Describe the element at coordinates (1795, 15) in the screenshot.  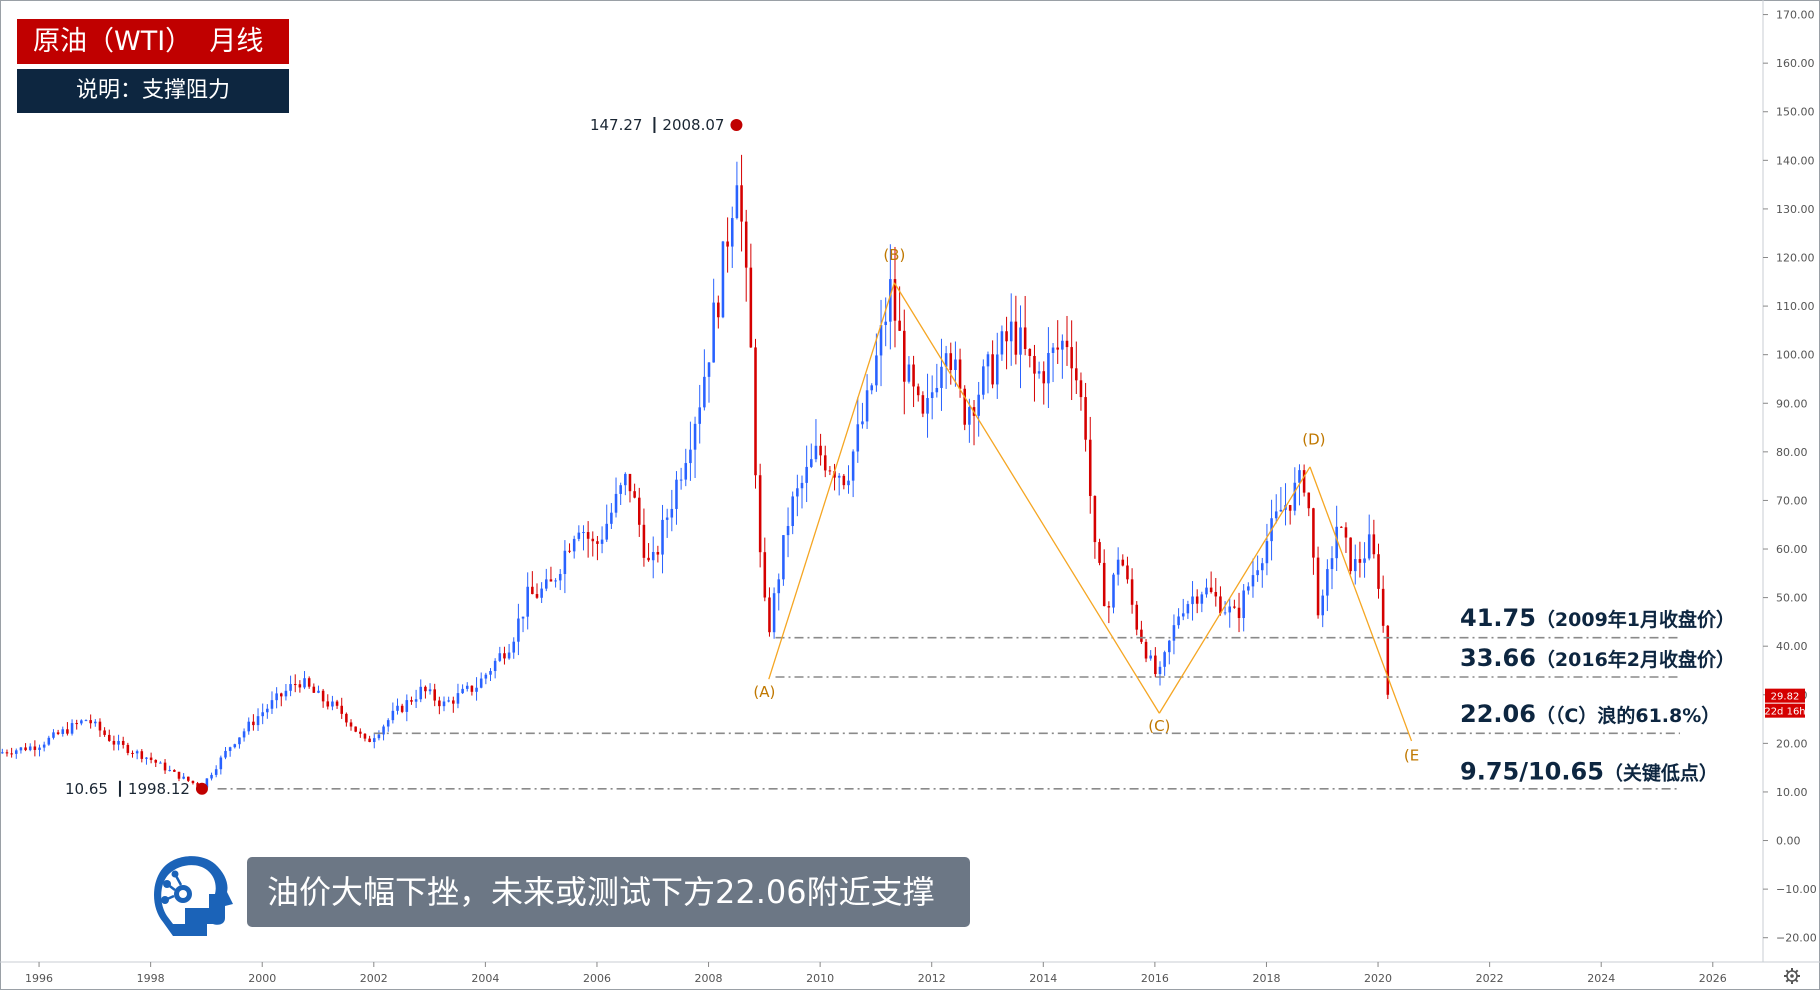
I see `price-tick-label: 170.00` at that location.